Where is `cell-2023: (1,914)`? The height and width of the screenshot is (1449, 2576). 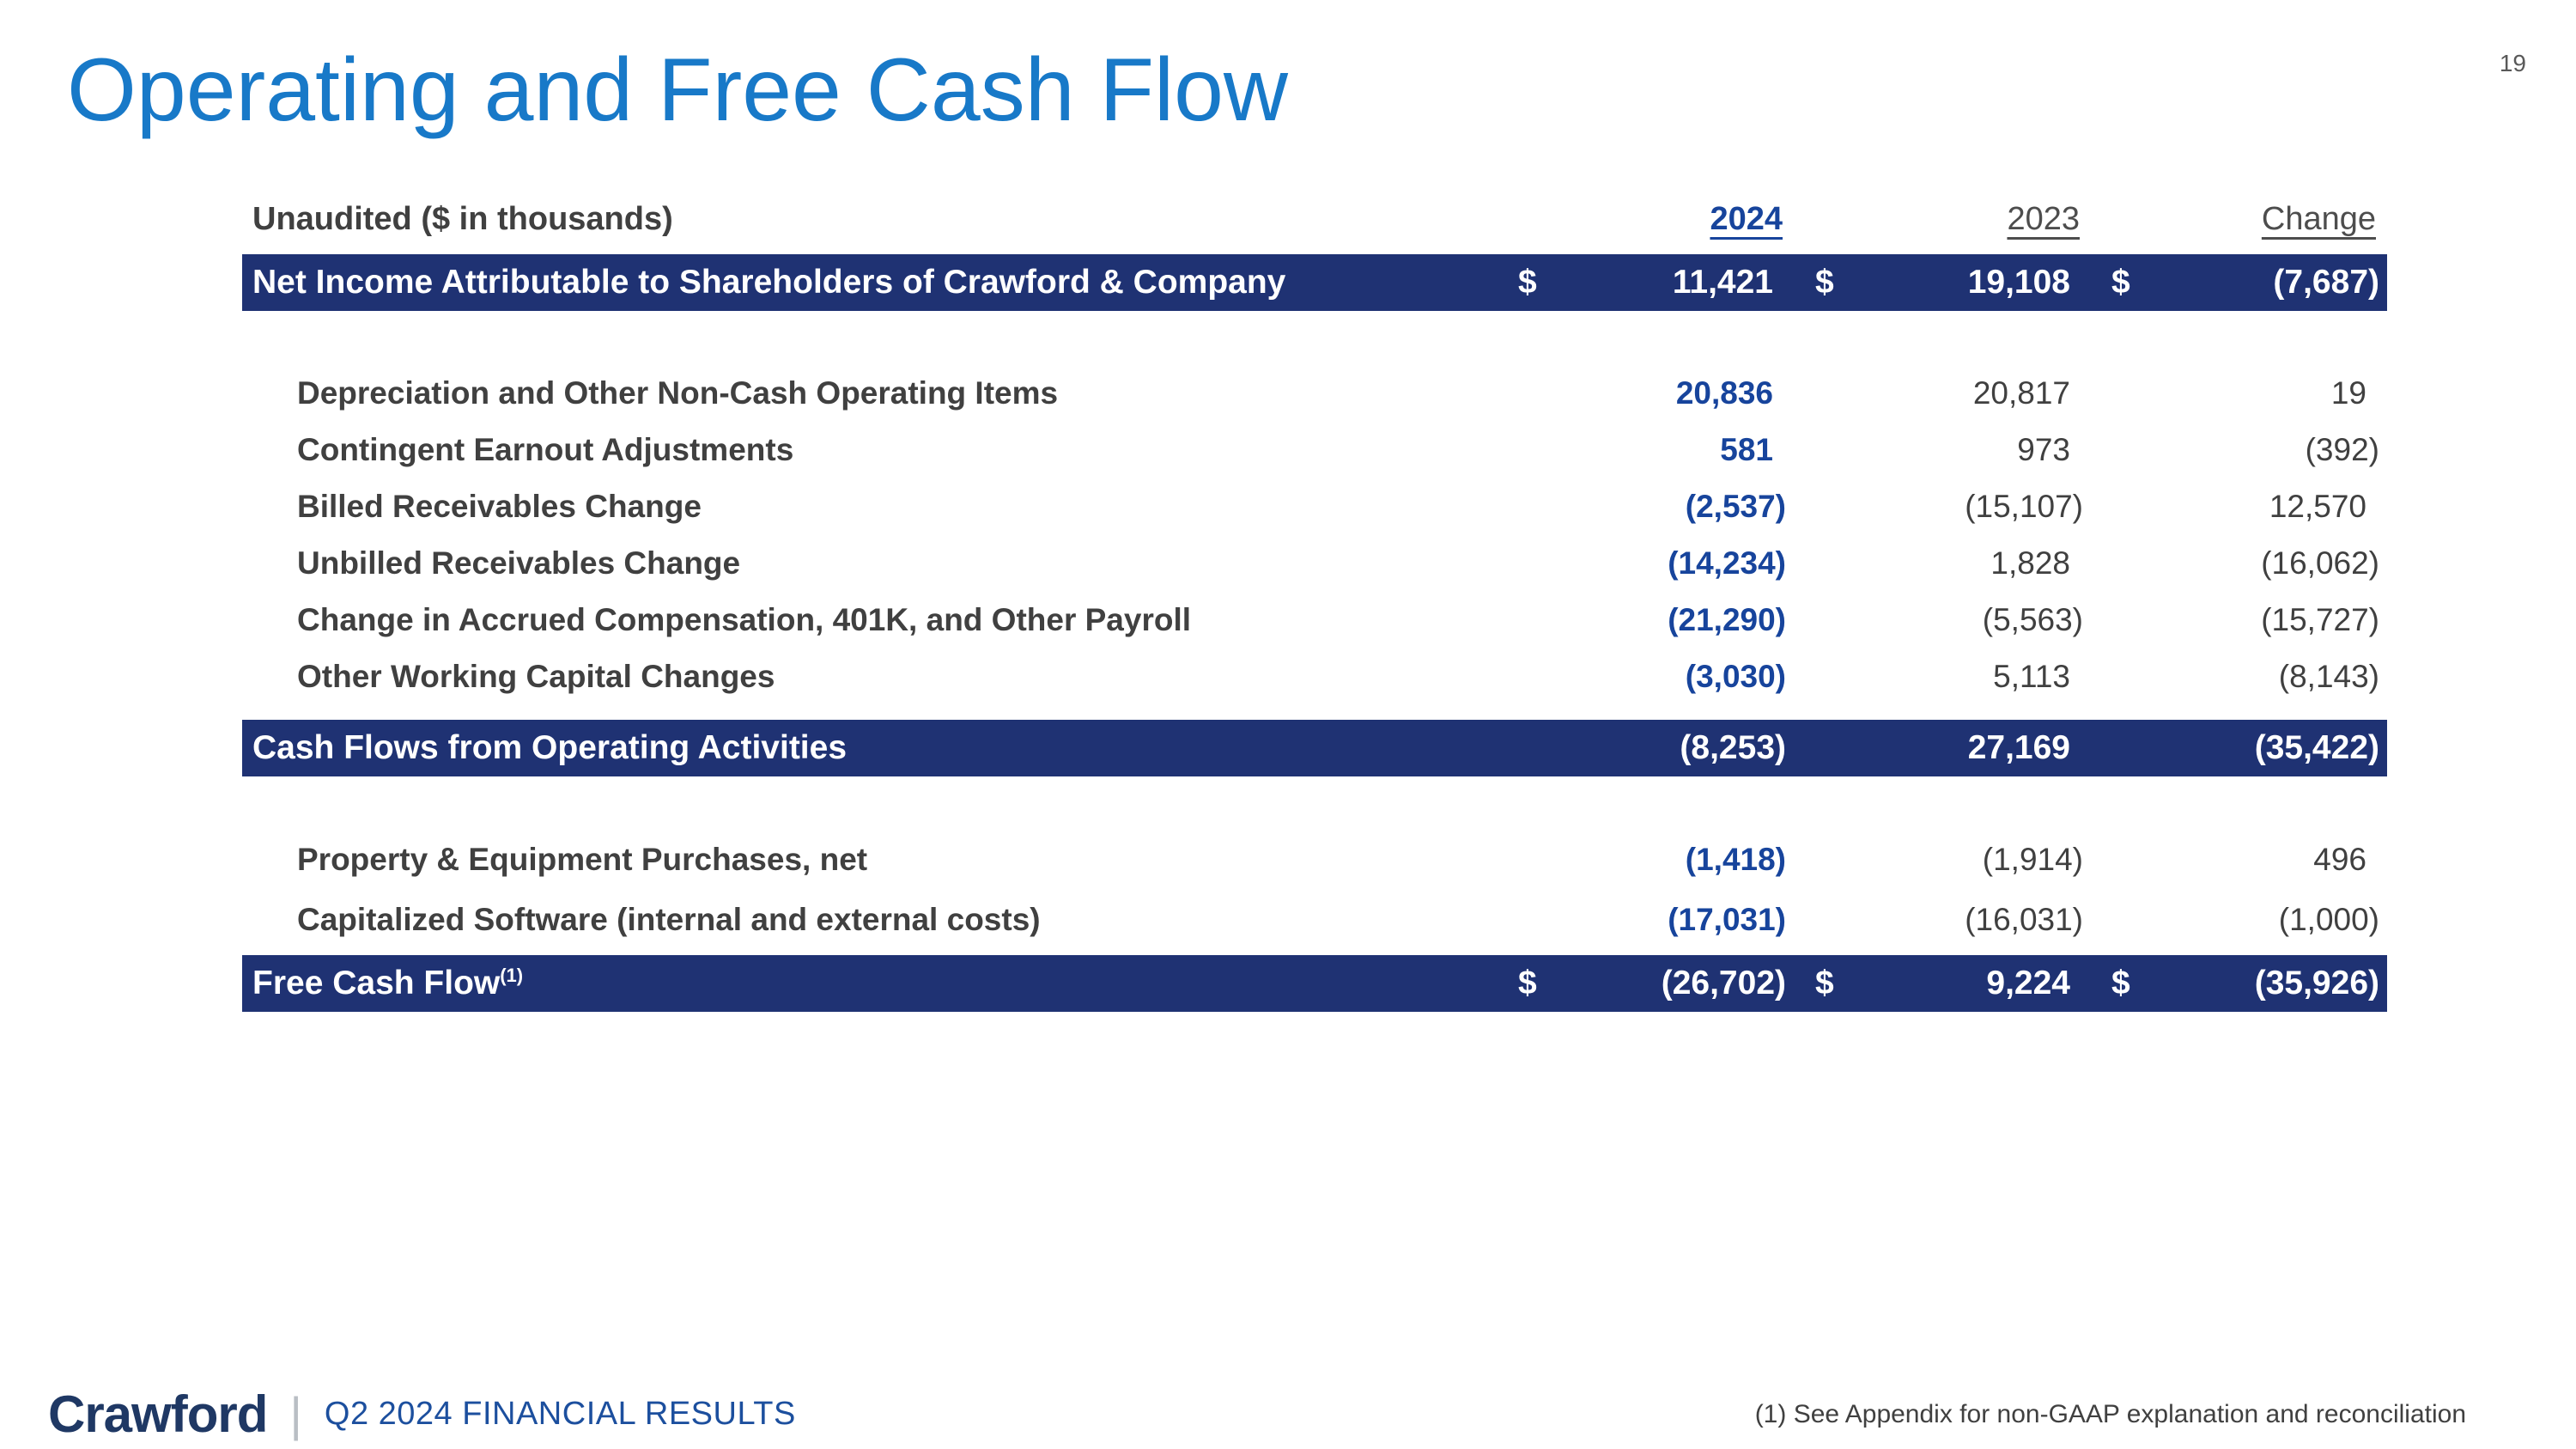
cell-2023: (1,914) is located at coordinates (1949, 860).